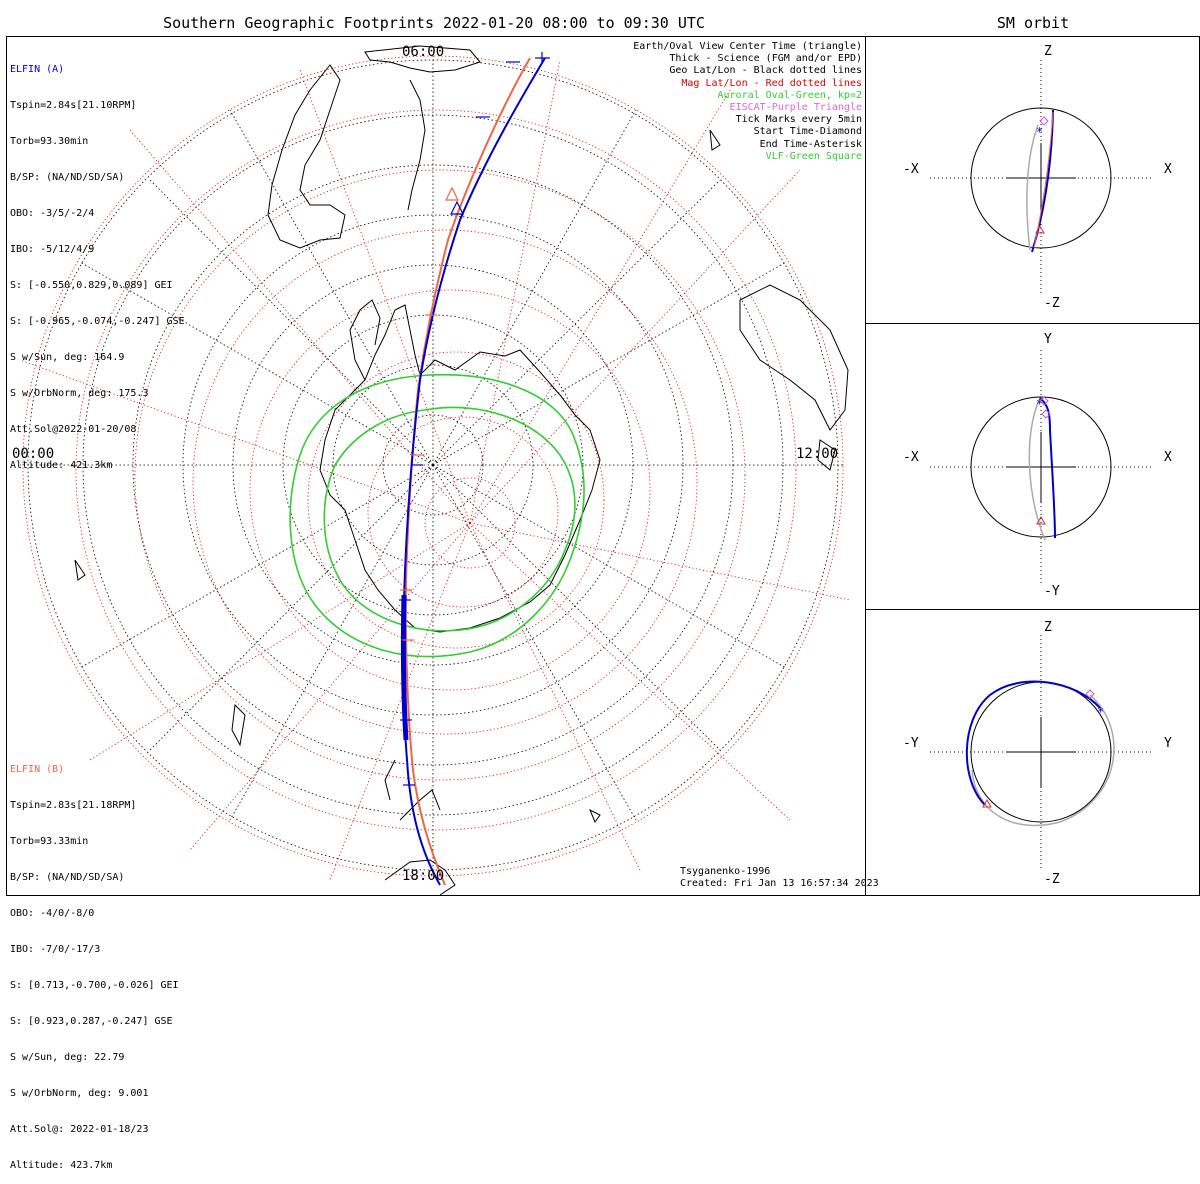  What do you see at coordinates (79, 1093) in the screenshot?
I see `elfin-b-line: S w/OrbNorm, deg: 9.001` at bounding box center [79, 1093].